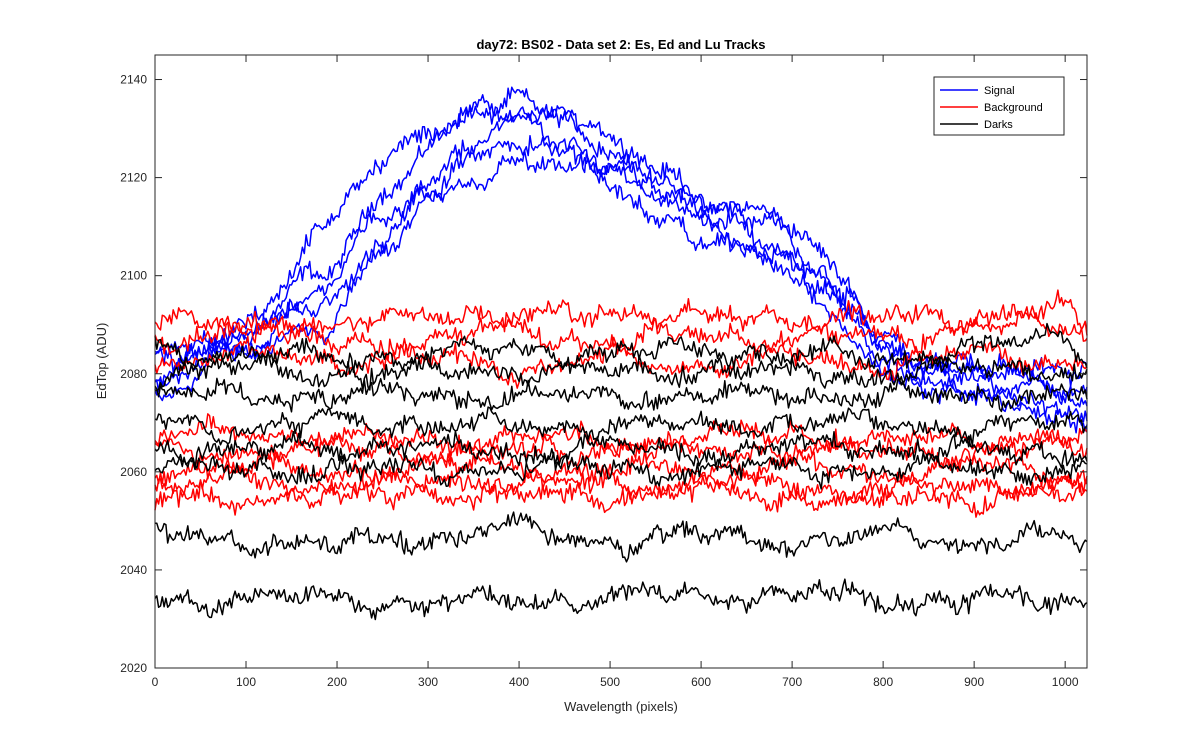 The height and width of the screenshot is (755, 1200). I want to click on x-tick-label: 800, so click(883, 682).